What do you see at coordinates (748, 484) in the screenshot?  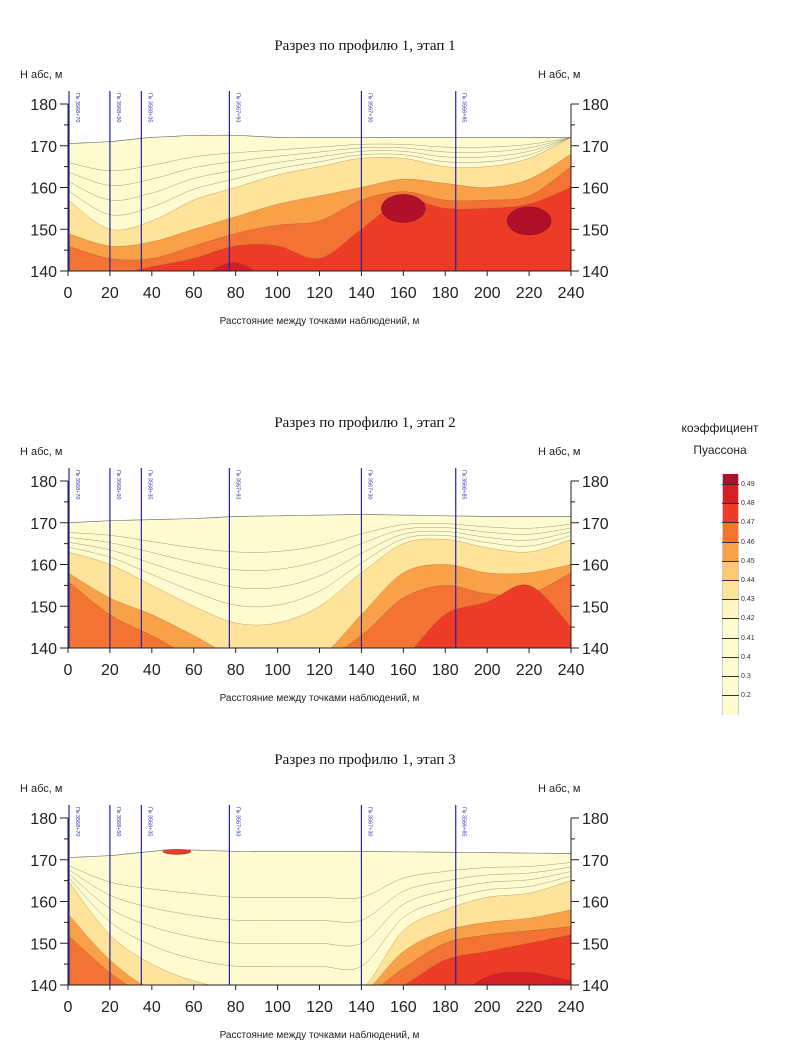 I see `legend-label: 0.49` at bounding box center [748, 484].